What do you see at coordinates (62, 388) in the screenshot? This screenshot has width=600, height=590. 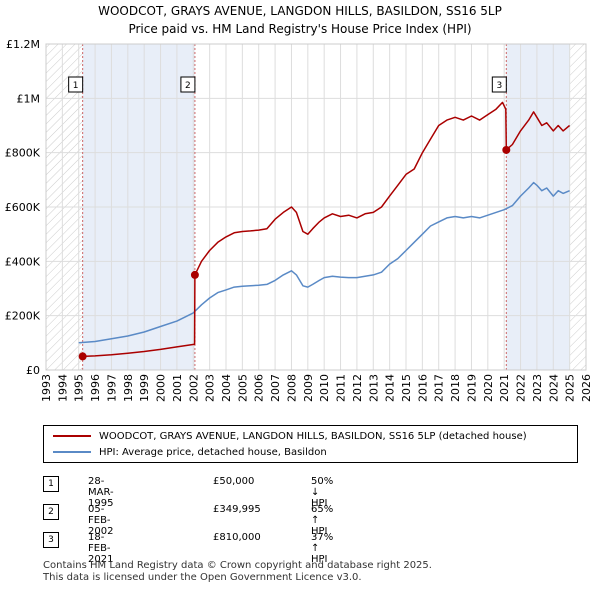 I see `x-tick-label: 1994` at bounding box center [62, 388].